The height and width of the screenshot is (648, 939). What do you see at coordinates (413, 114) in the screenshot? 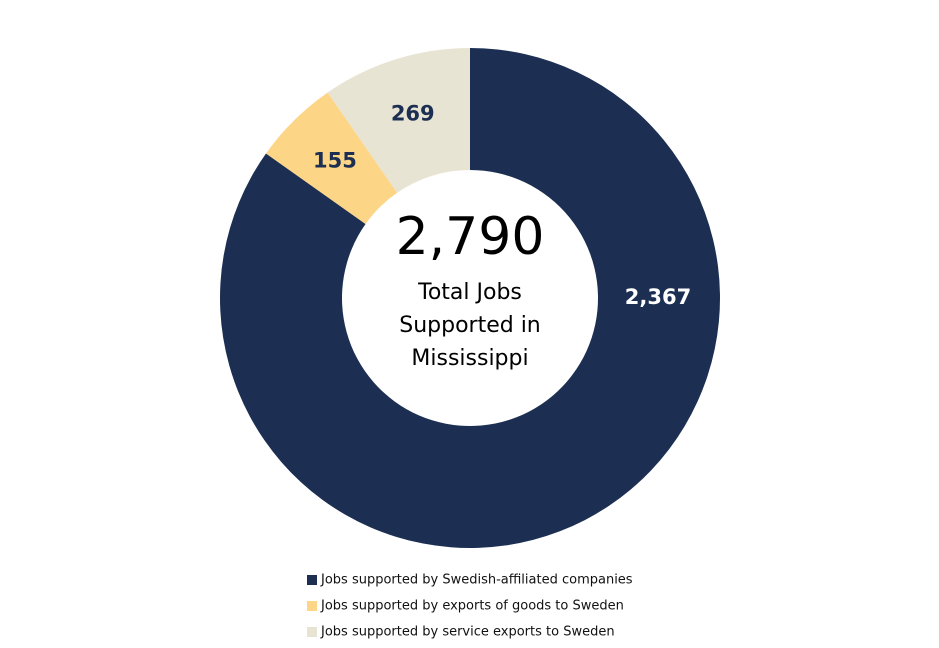
I see `value-label: 269` at bounding box center [413, 114].